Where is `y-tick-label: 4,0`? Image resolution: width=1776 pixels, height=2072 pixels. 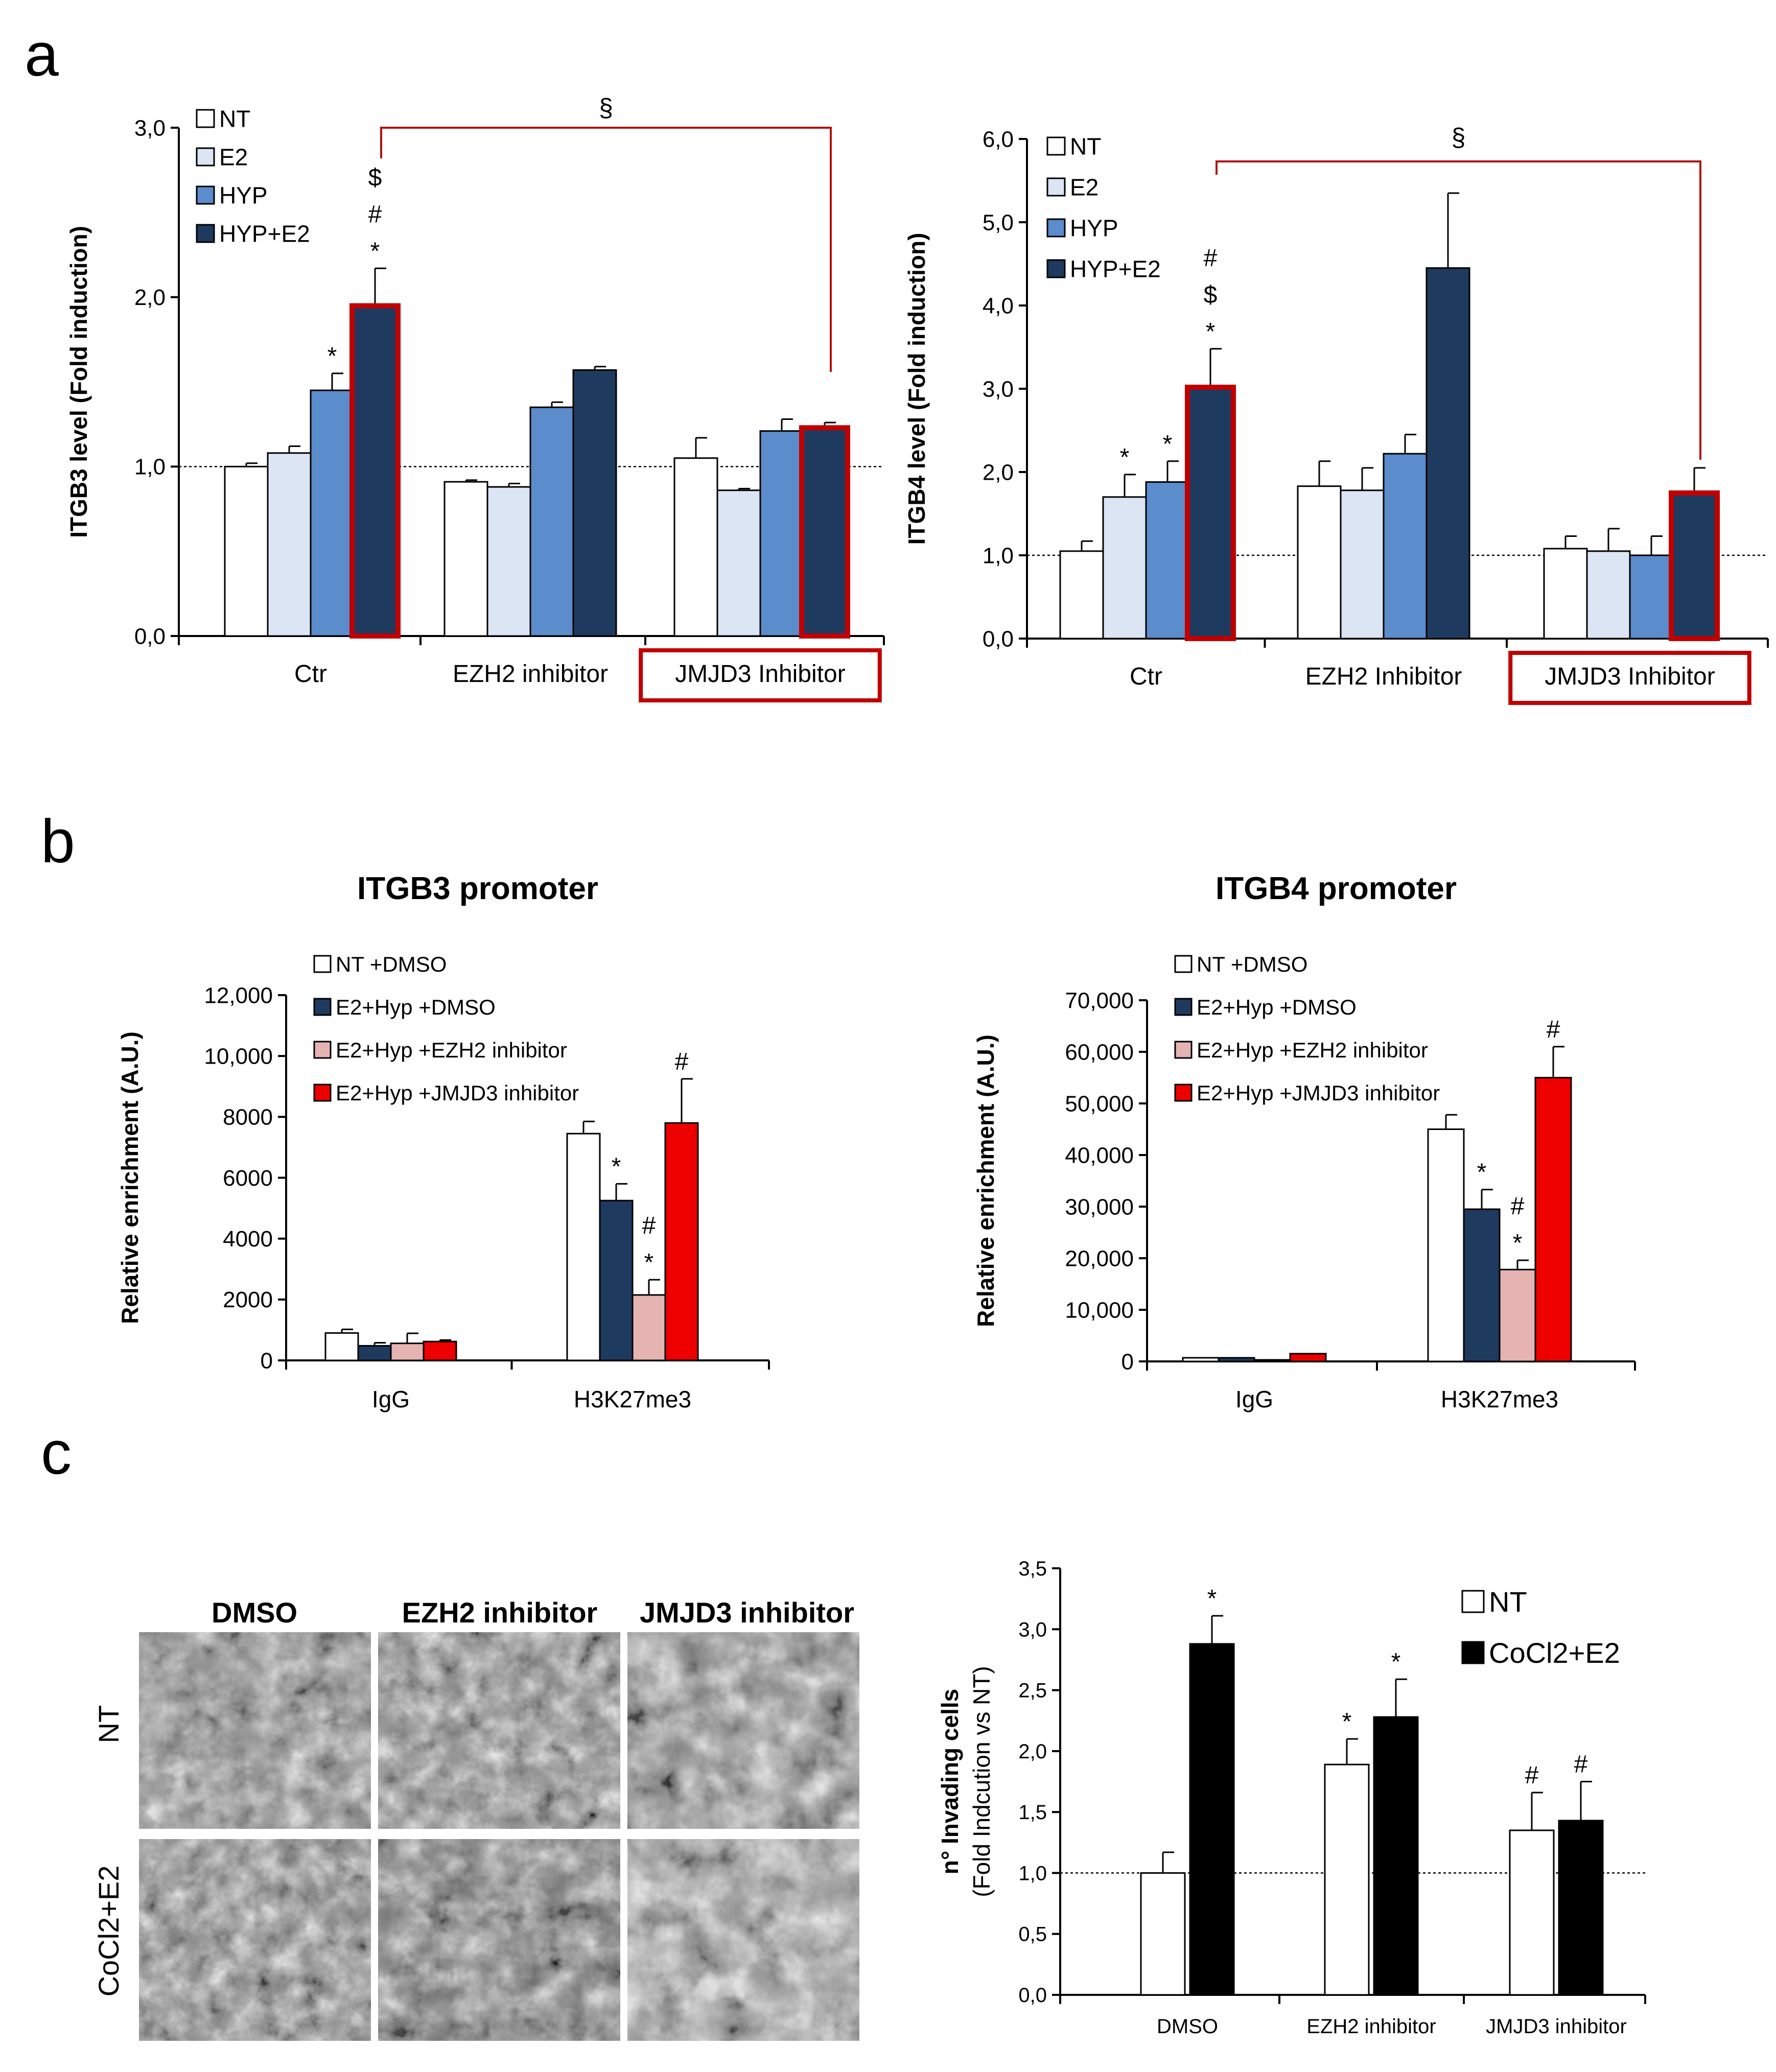
y-tick-label: 4,0 is located at coordinates (999, 305).